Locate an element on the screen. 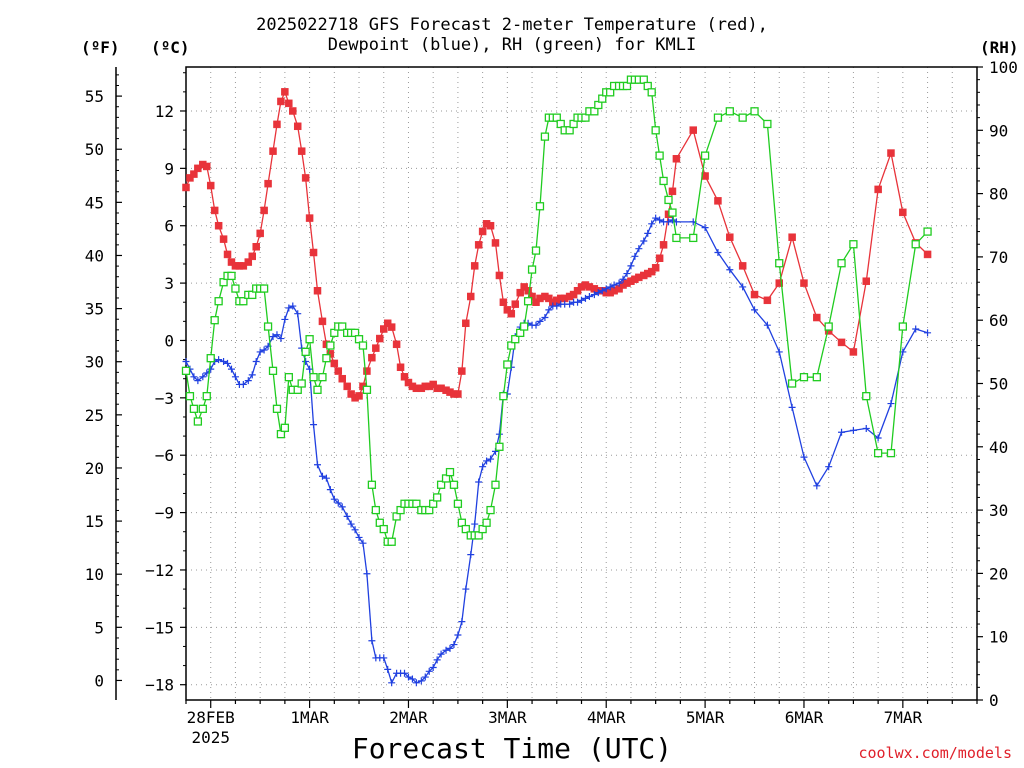 This screenshot has width=1024, height=768. celsius-tick-label: 12 is located at coordinates (164, 111).